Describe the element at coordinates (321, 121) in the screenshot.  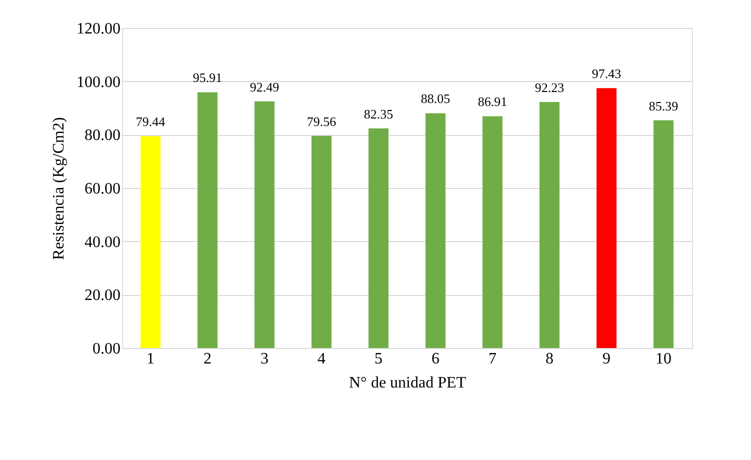
I see `data-label: 79.56` at that location.